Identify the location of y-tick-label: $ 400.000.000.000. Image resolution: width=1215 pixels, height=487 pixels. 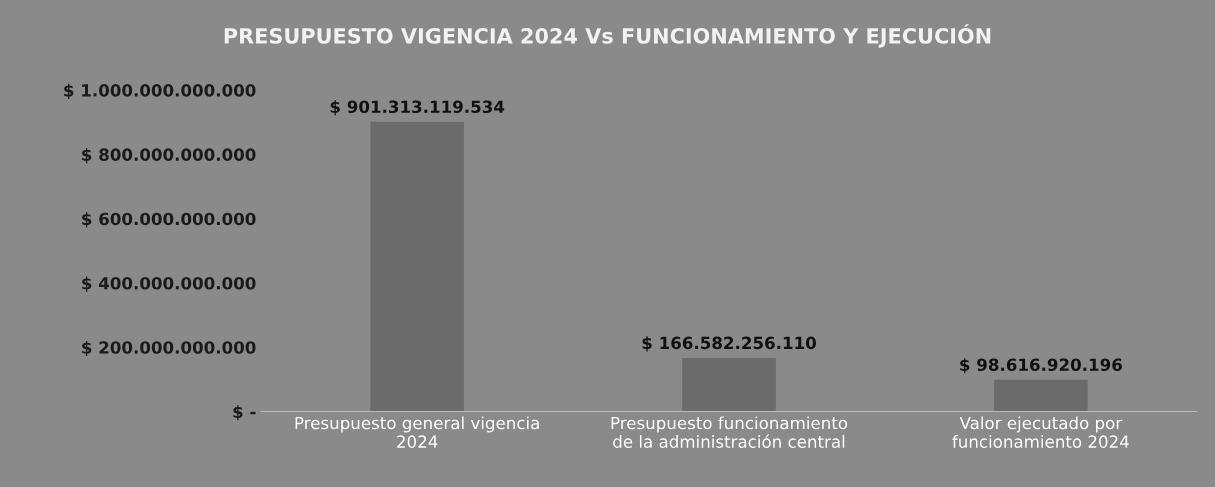
(169, 284).